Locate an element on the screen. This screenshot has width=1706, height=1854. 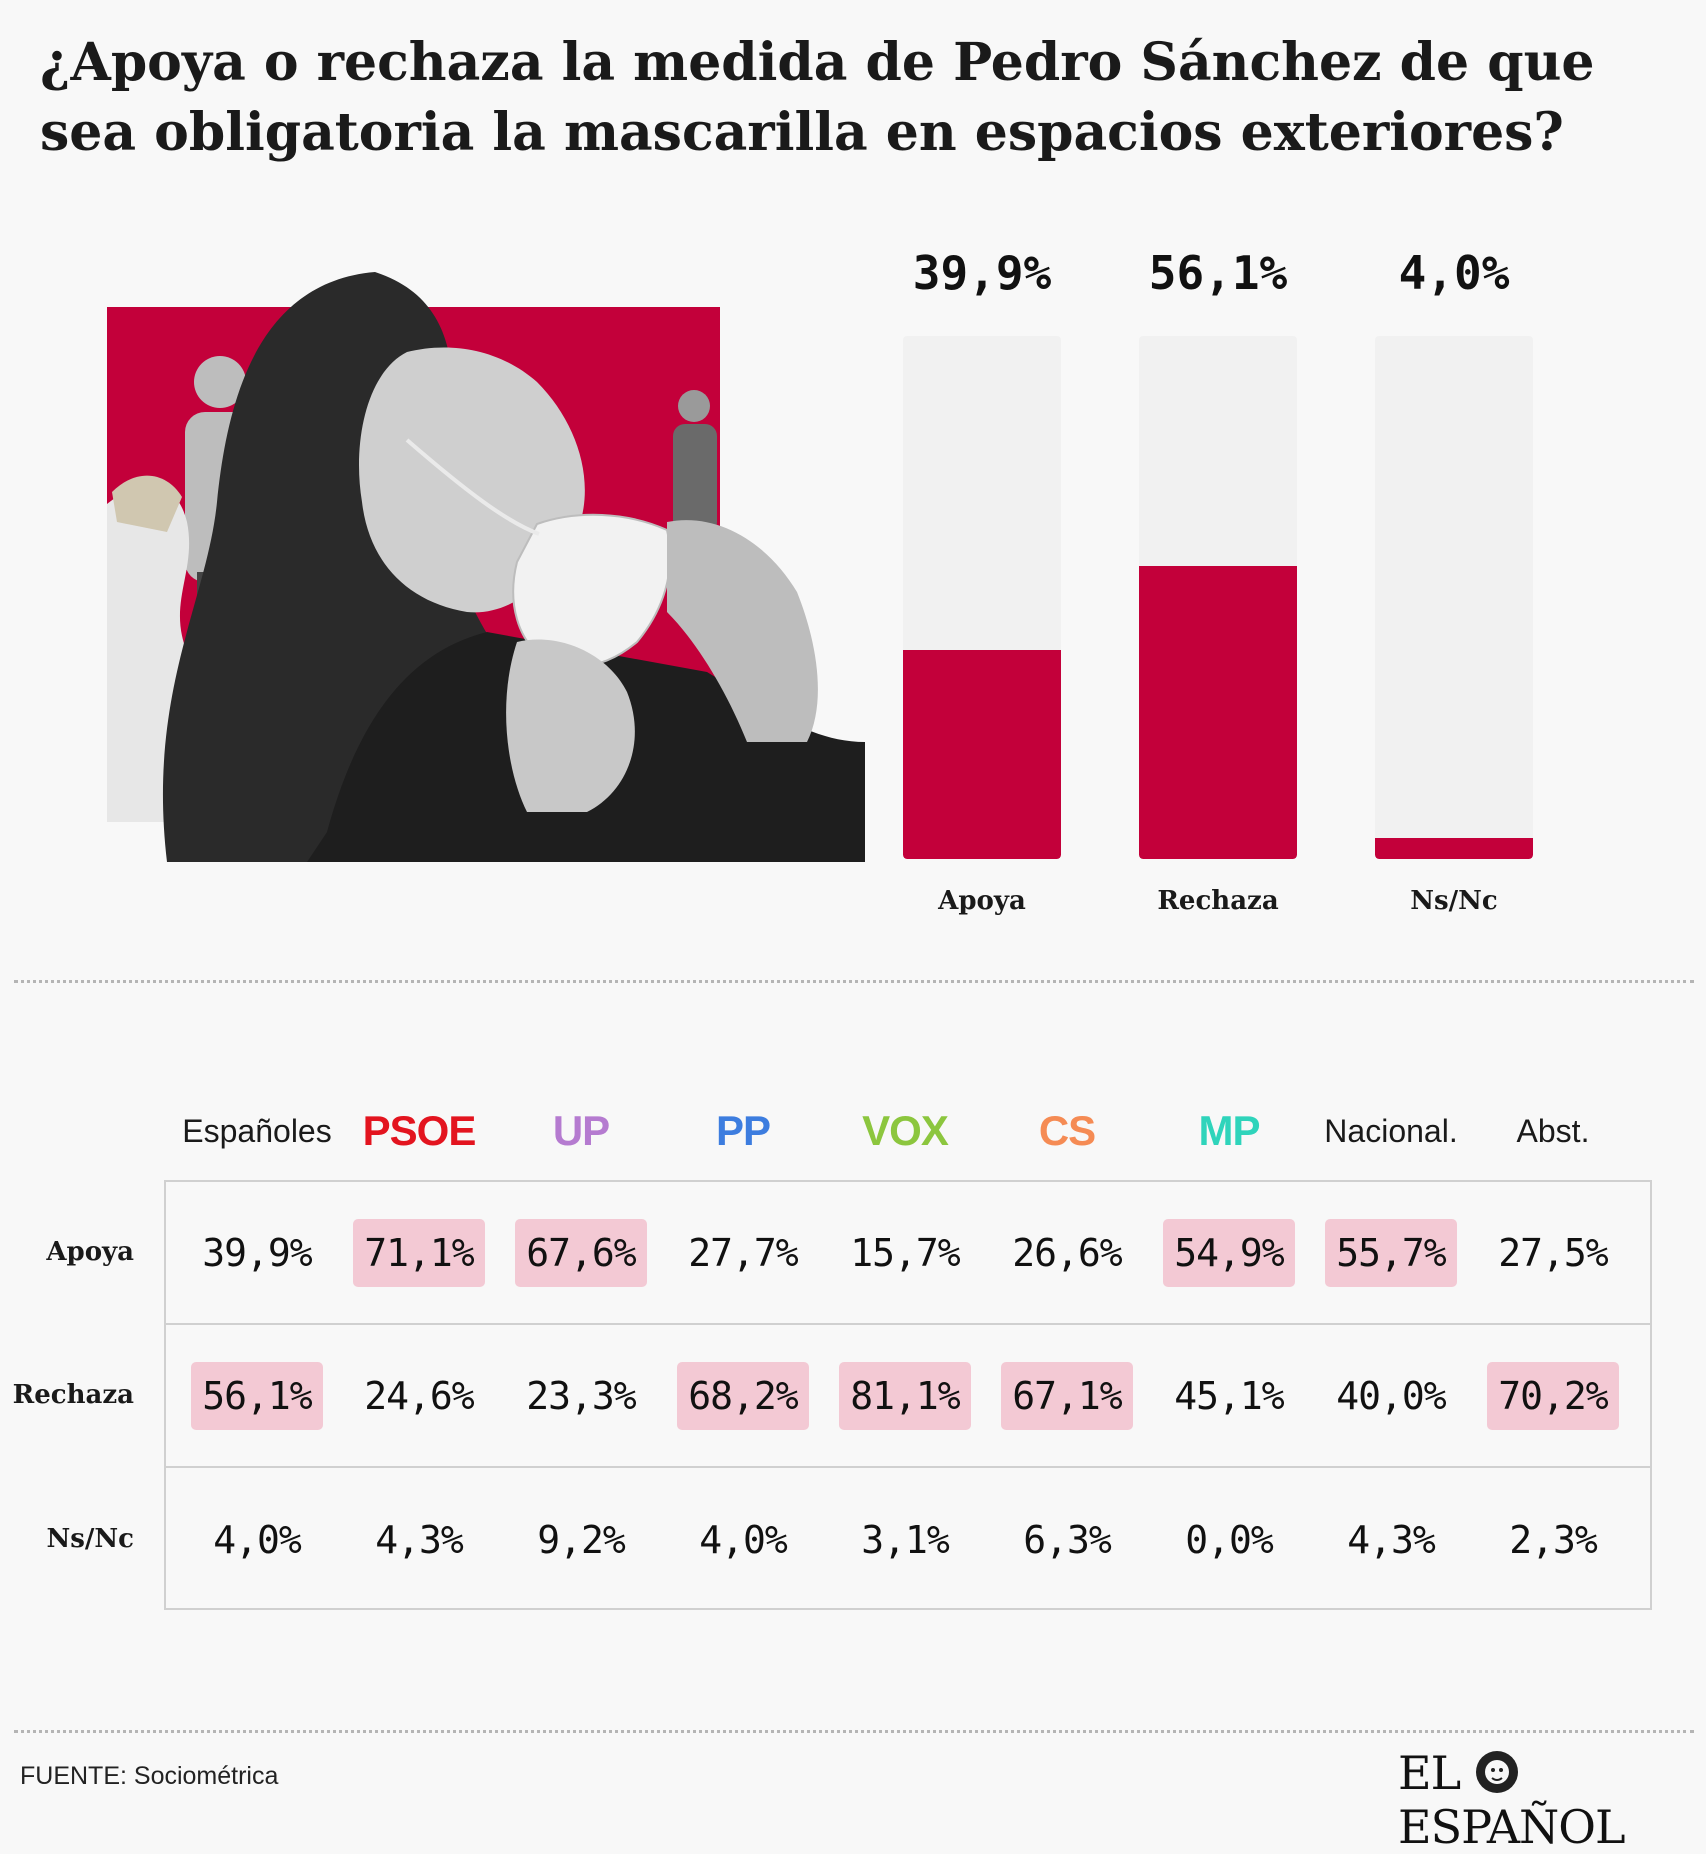
lion-icon is located at coordinates (1496, 1772).